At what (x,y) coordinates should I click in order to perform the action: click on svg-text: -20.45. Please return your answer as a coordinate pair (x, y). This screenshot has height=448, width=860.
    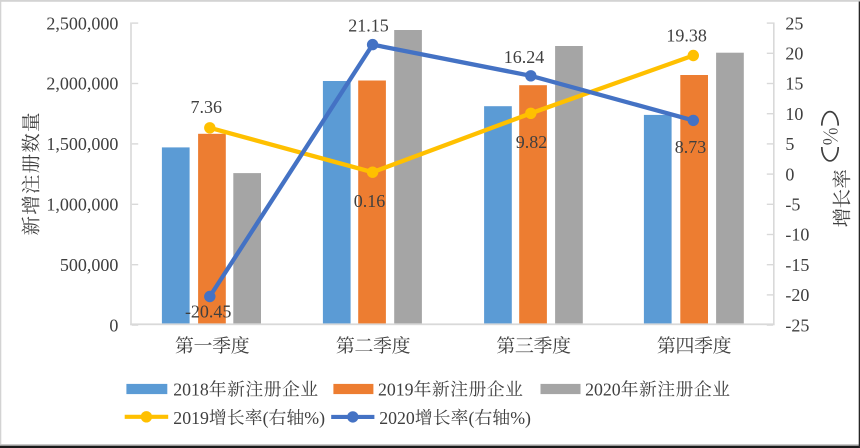
    Looking at the image, I should click on (208, 312).